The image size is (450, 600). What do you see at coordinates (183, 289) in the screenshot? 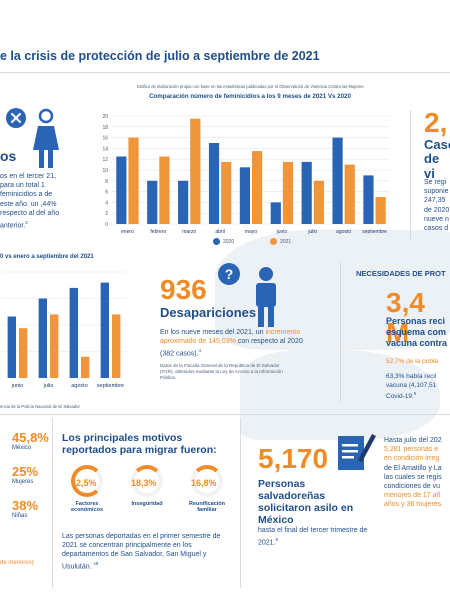
I see `desapariciones-number: 936` at bounding box center [183, 289].